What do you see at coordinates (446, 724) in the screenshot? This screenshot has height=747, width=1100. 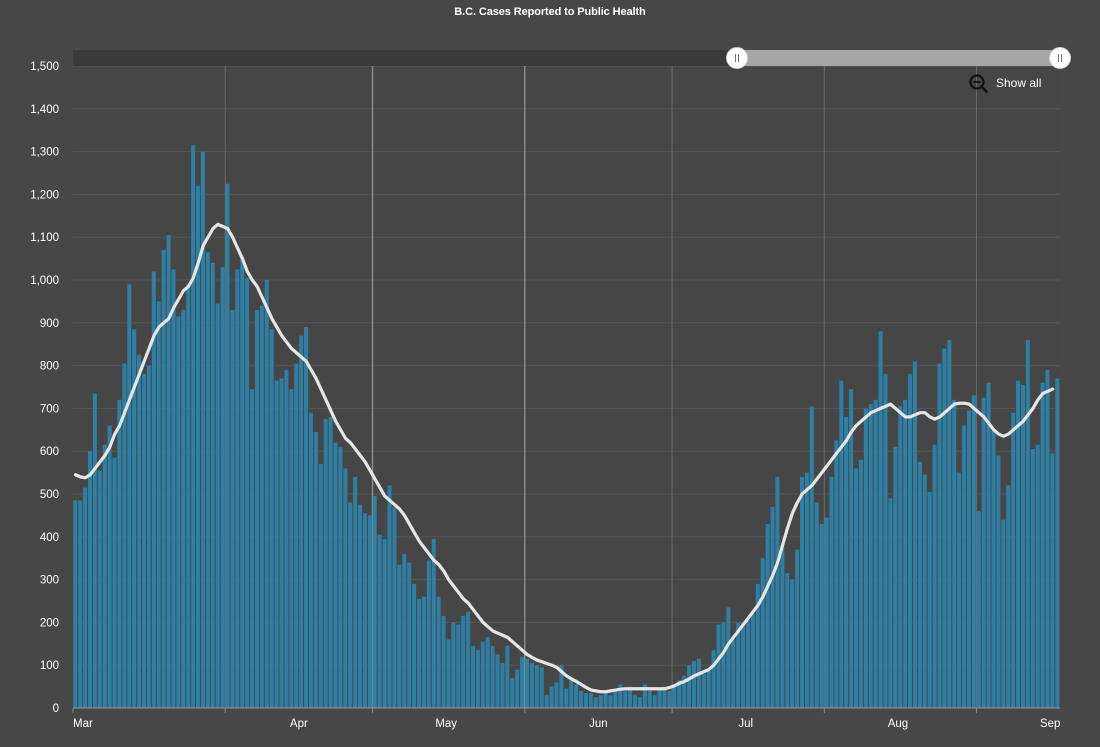 I see `x-tick-label: May` at bounding box center [446, 724].